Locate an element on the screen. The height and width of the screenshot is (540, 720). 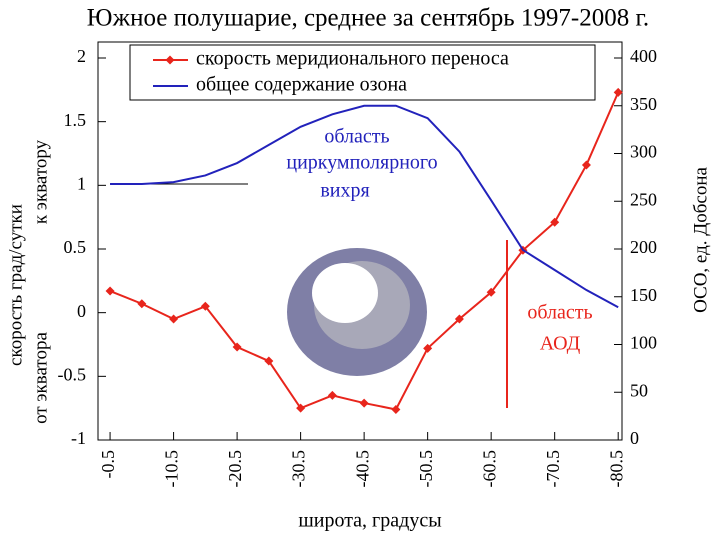
legend-marker is located at coordinates (170, 60).